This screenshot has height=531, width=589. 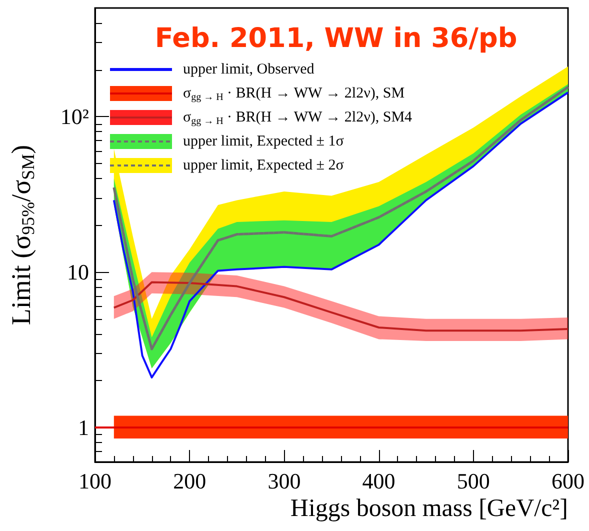 What do you see at coordinates (83, 427) in the screenshot?
I see `y-tick-label: 1` at bounding box center [83, 427].